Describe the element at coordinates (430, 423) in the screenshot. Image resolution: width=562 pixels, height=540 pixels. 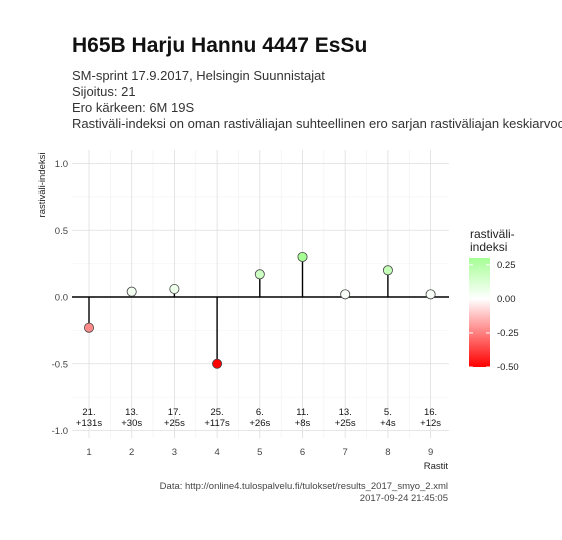
I see `split-time-label: +12s` at that location.